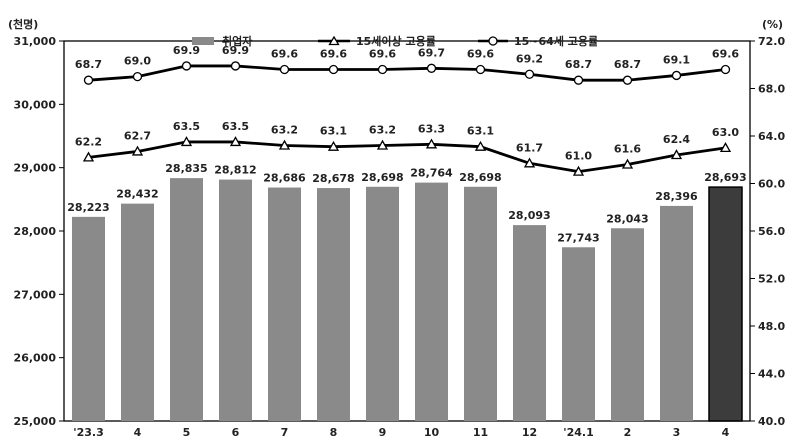  Describe the element at coordinates (23, 24) in the screenshot. I see `left-axis-unit: (천명)` at that location.